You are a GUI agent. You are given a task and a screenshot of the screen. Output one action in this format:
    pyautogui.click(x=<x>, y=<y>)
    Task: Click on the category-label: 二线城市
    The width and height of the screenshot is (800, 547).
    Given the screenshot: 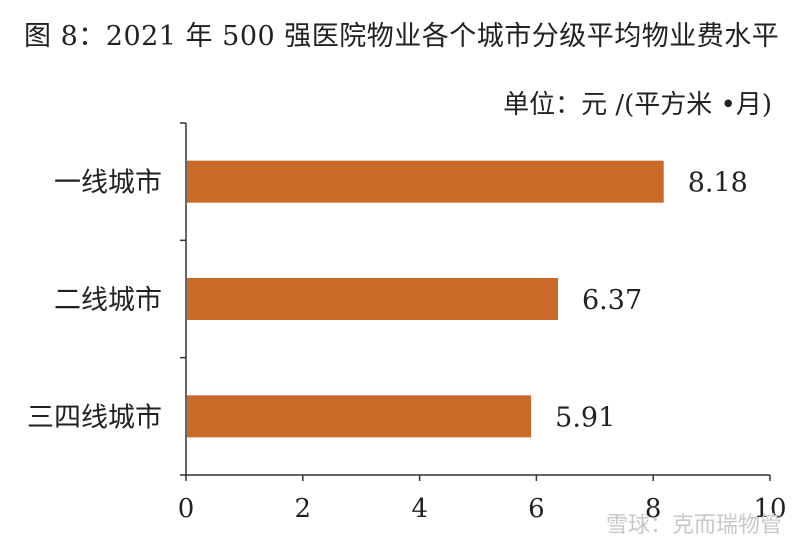 What is the action you would take?
    pyautogui.click(x=108, y=300)
    